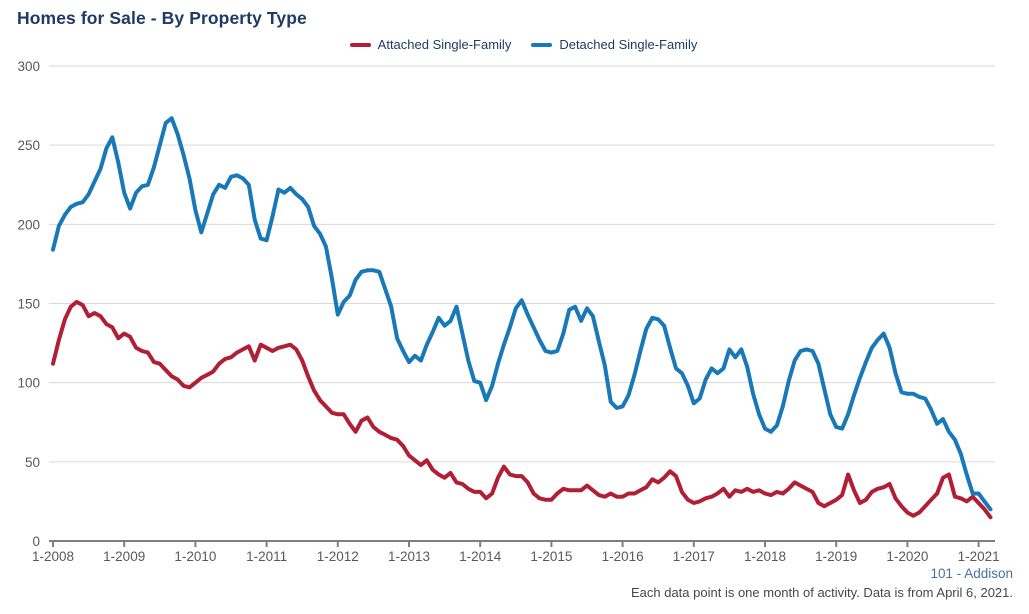 The width and height of the screenshot is (1029, 614). I want to click on x-axis-tick-label: 1-2020, so click(907, 556).